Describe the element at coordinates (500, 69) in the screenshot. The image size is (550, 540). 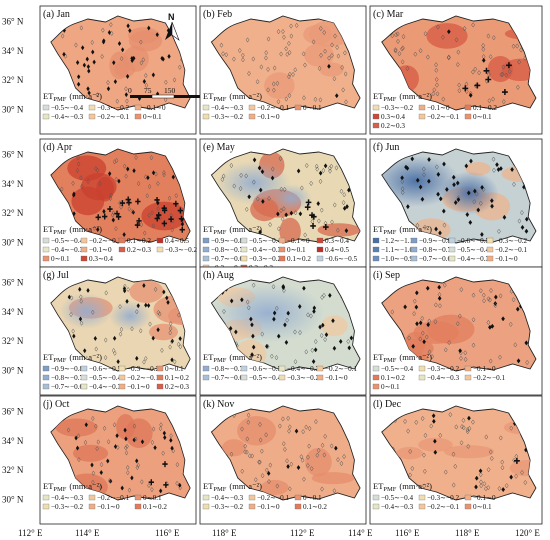
I see `trend-patch` at that location.